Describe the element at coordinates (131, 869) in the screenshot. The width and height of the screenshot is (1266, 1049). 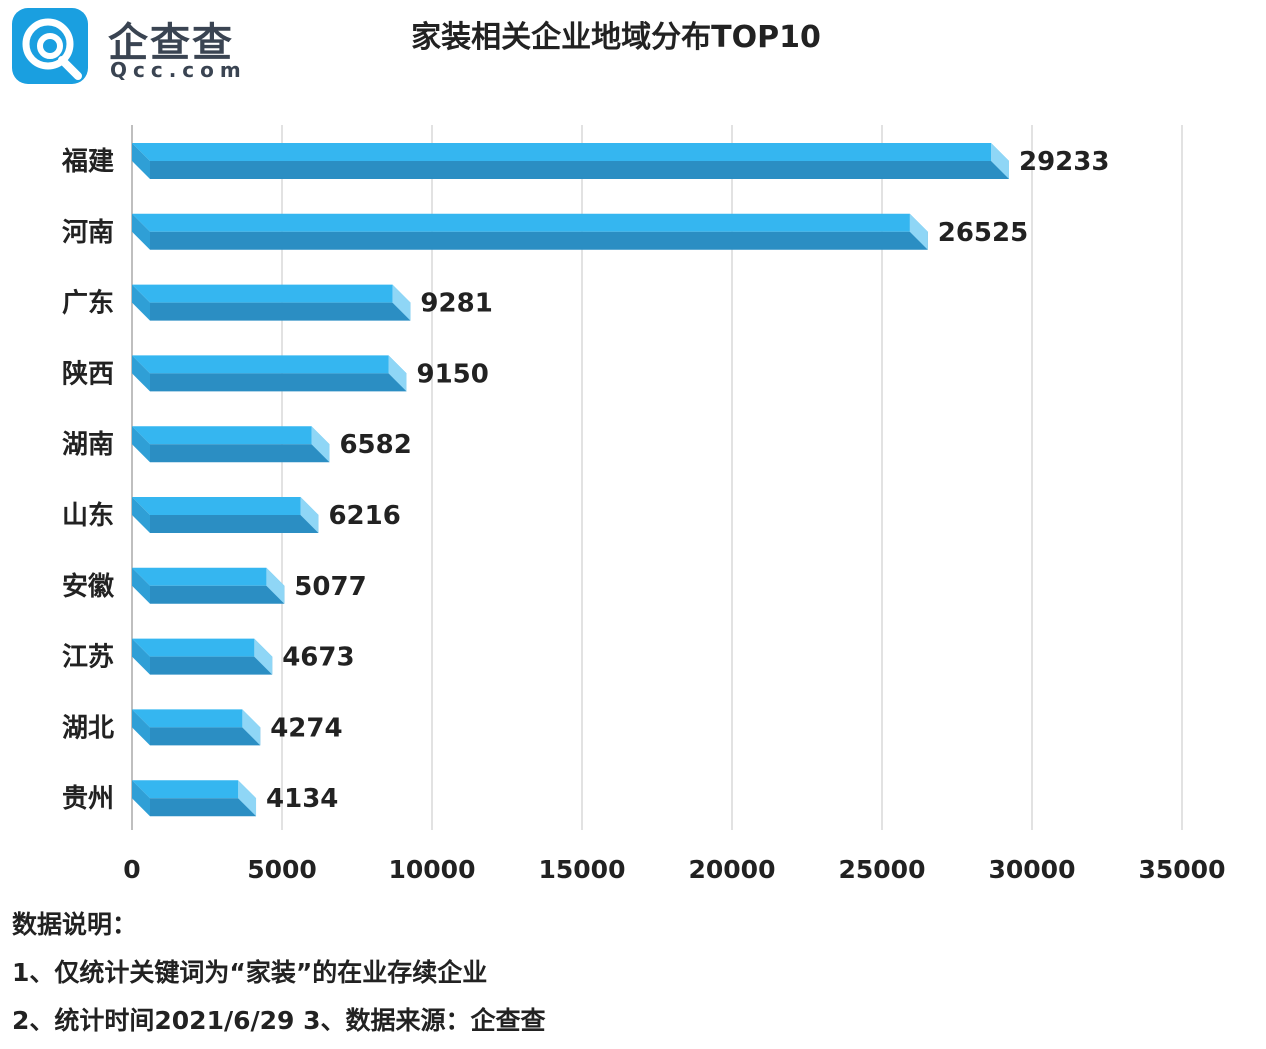
I see `x-tick-label: 0` at that location.